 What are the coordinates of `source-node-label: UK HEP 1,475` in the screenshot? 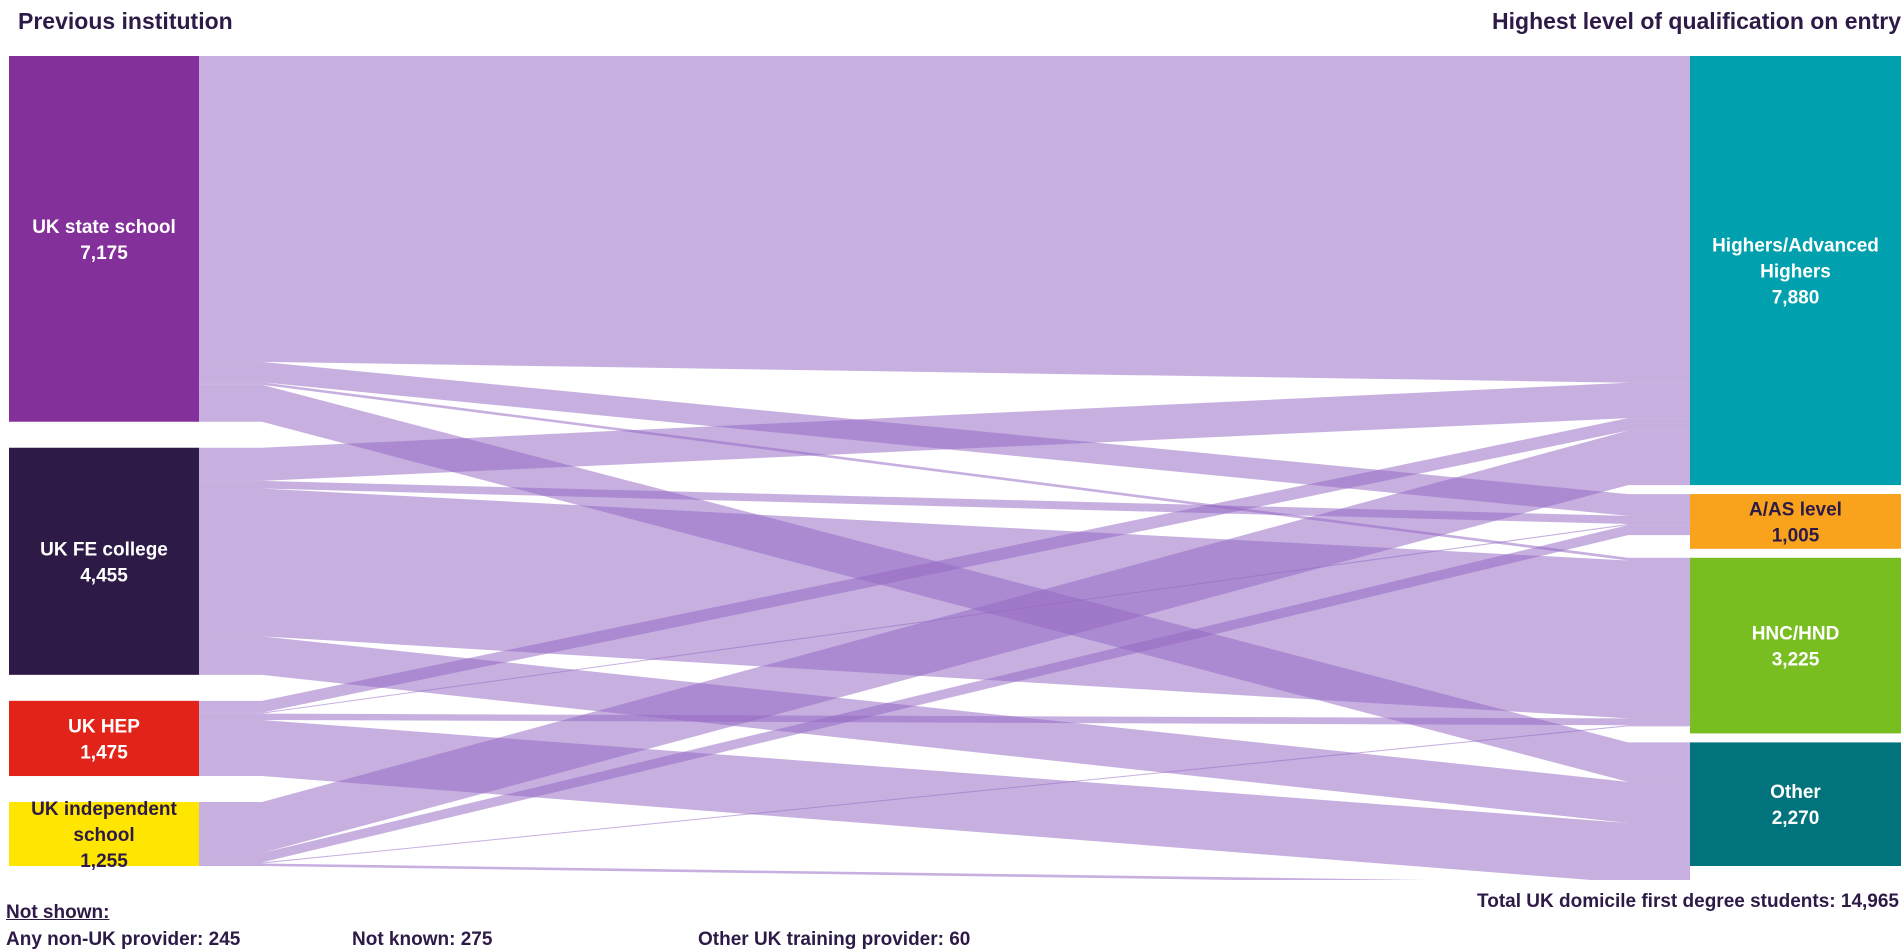 It's located at (104, 739).